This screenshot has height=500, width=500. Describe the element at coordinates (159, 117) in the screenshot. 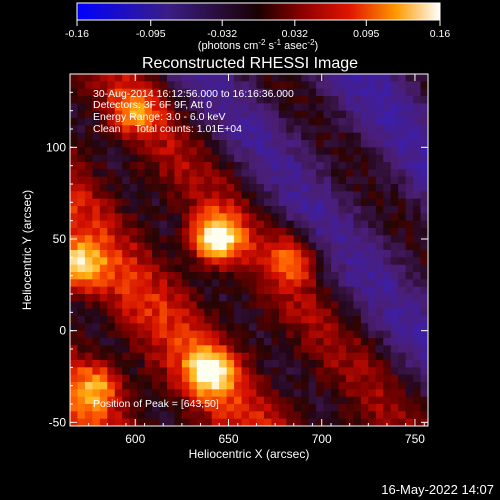

I see `annotation-energy: Energy Range: 3.0 - 6.0 keV` at that location.